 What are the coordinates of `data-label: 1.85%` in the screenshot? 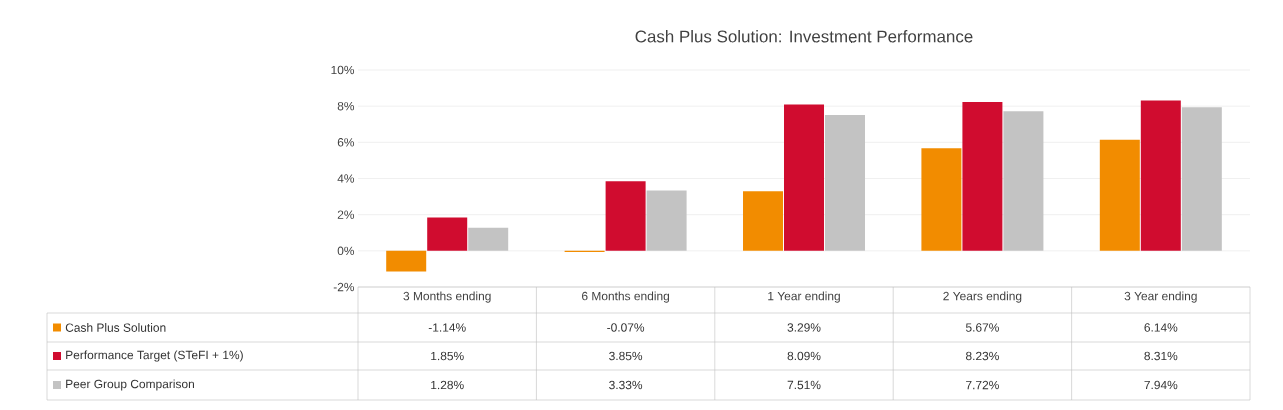 It's located at (447, 356).